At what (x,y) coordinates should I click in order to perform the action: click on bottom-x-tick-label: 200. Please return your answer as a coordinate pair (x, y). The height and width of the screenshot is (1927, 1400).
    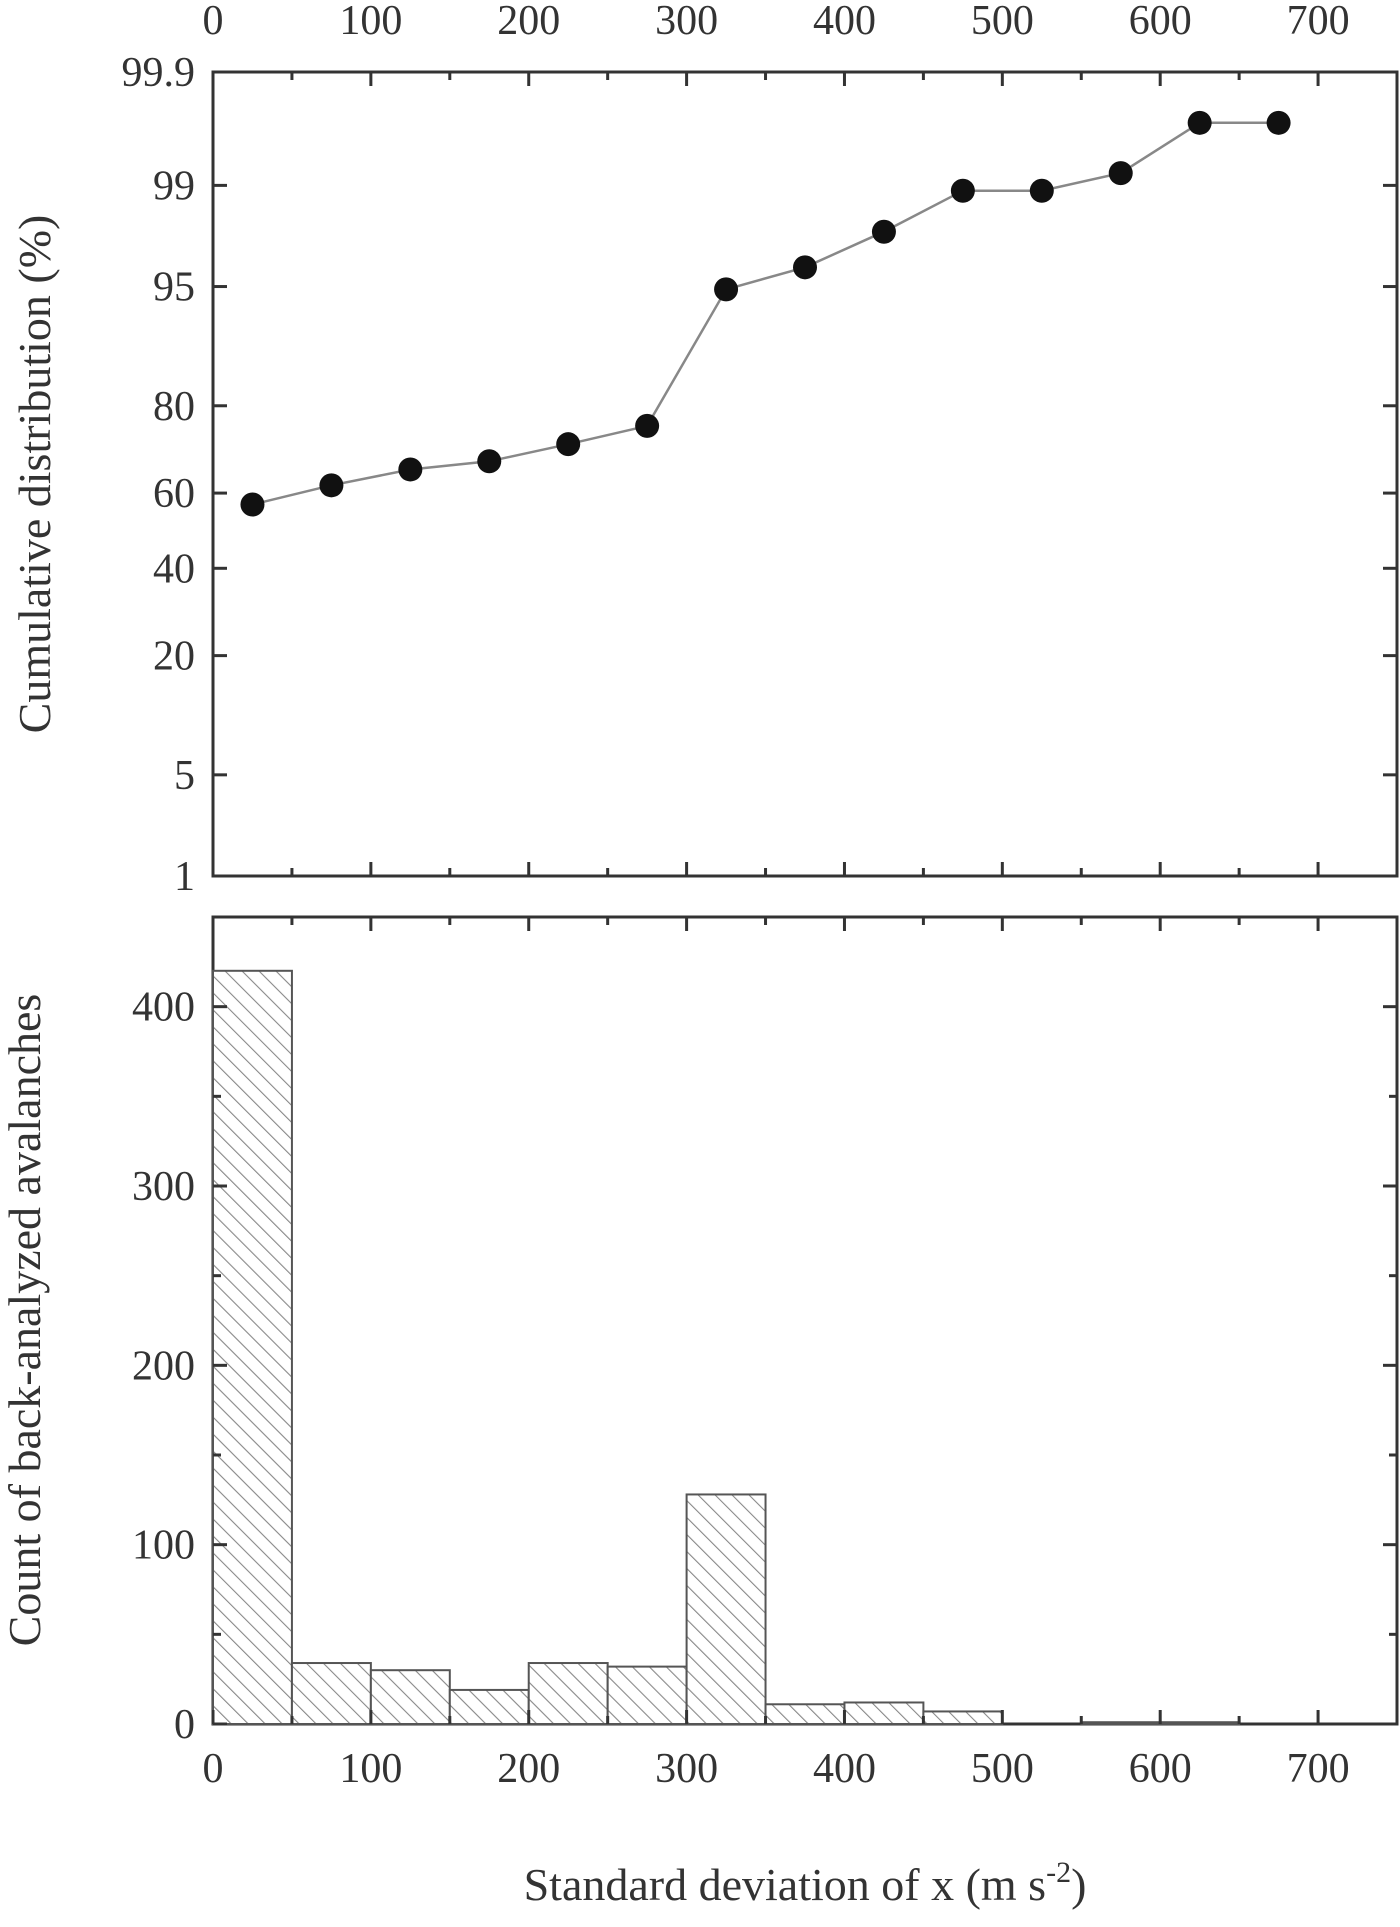
    Looking at the image, I should click on (528, 1769).